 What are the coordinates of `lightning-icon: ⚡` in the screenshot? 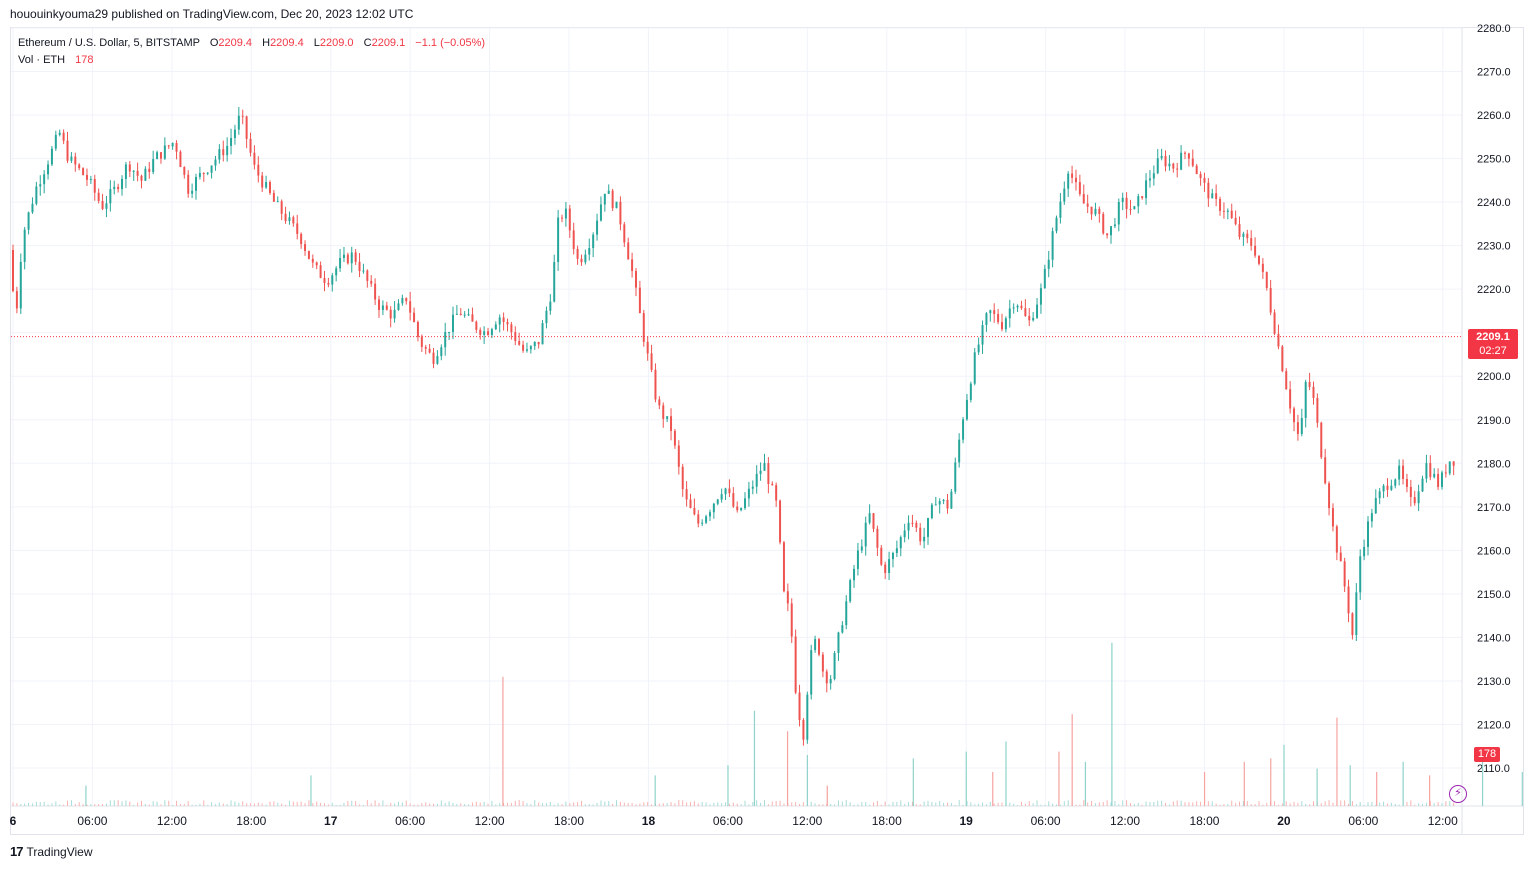 It's located at (1458, 794).